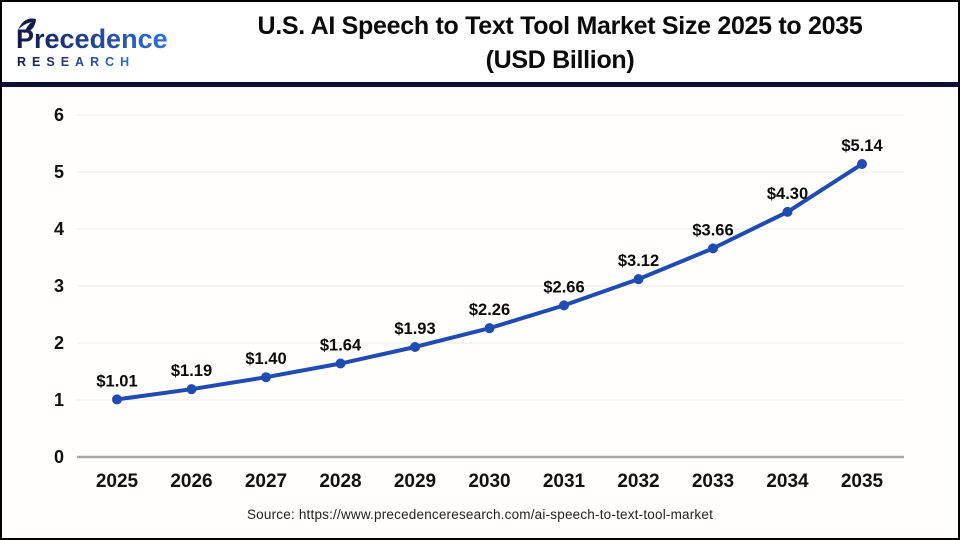 This screenshot has width=960, height=540. I want to click on data-point-2033, so click(713, 248).